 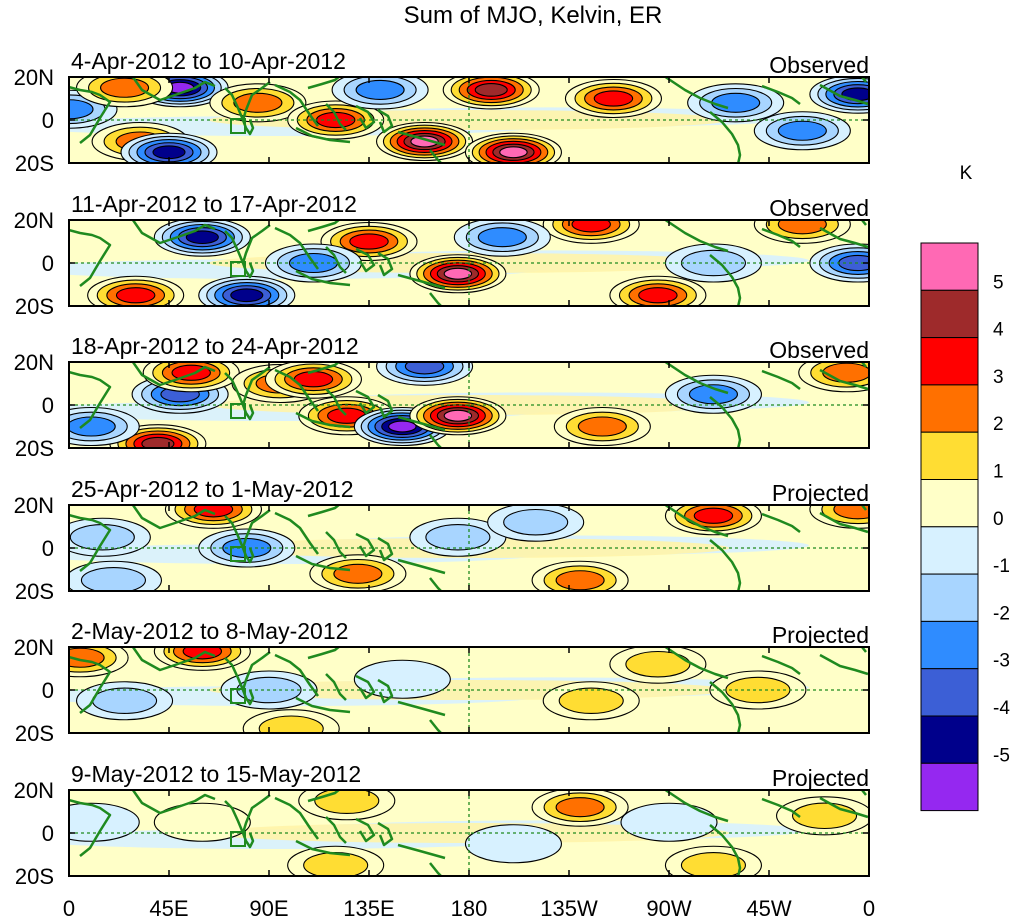 I want to click on x-axis: 0 45E 90E 135E 180 135W 90W 45W 0, so click(x=469, y=908).